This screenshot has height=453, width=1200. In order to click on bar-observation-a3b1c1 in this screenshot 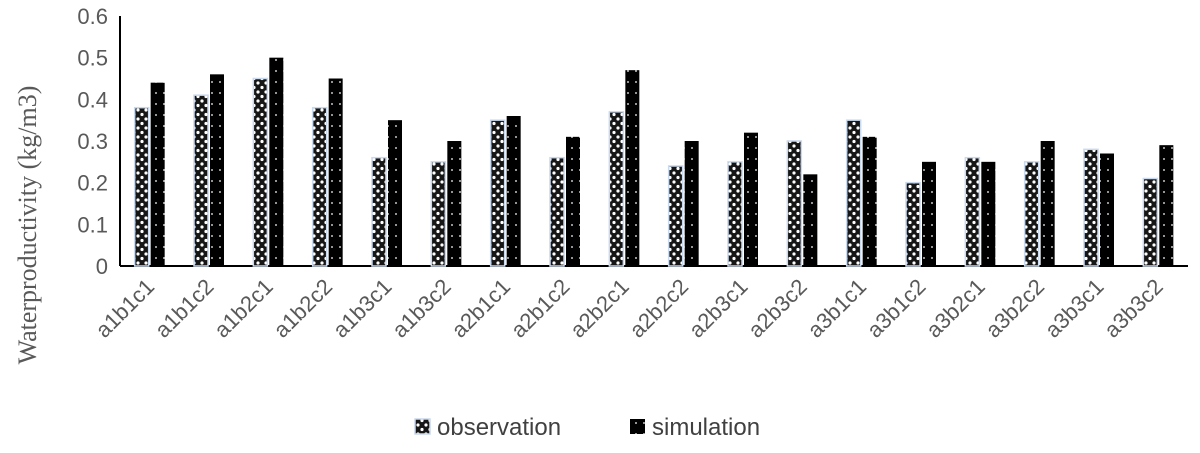, I will do `click(853, 193)`.